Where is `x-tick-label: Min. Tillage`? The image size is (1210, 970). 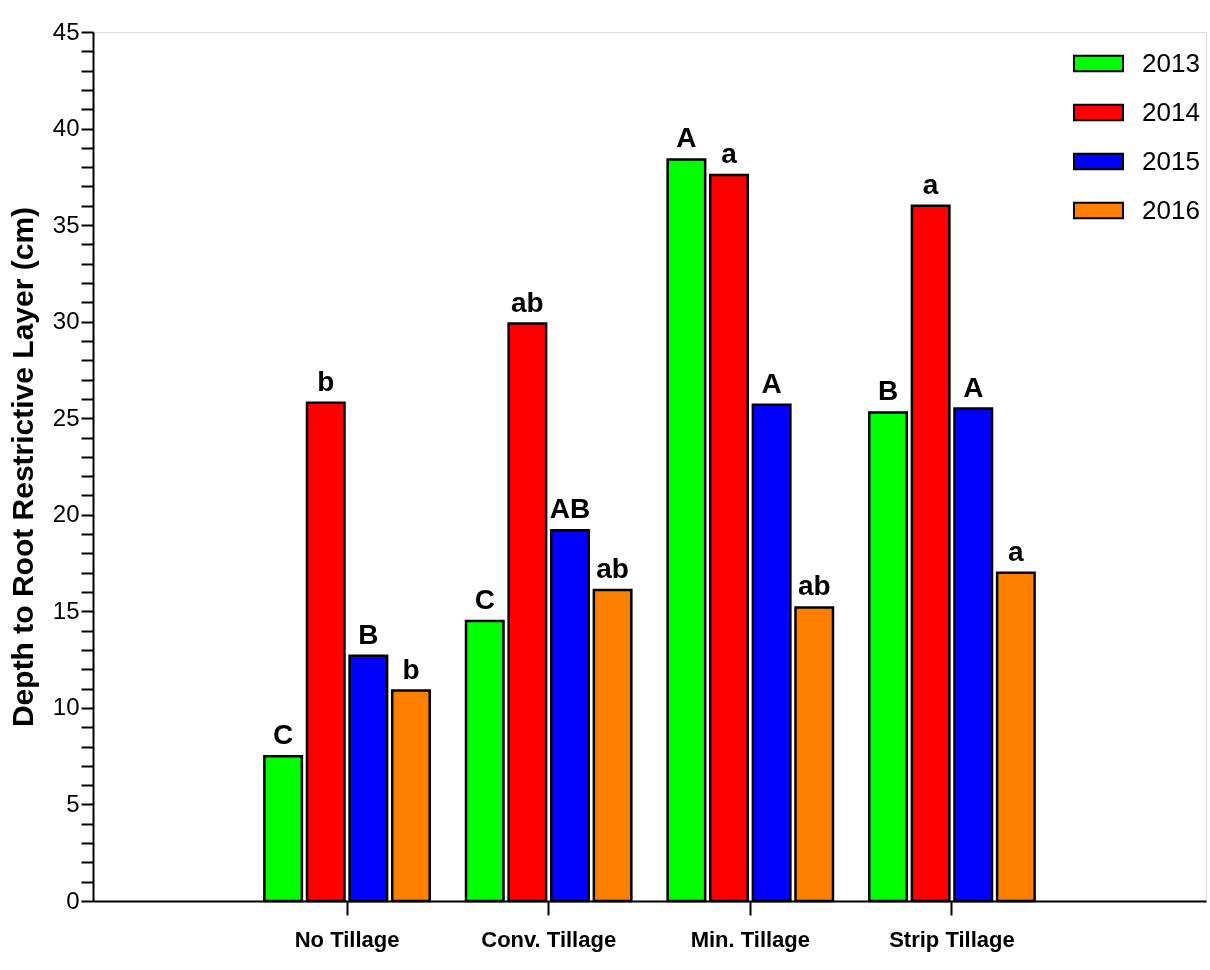
x-tick-label: Min. Tillage is located at coordinates (750, 939).